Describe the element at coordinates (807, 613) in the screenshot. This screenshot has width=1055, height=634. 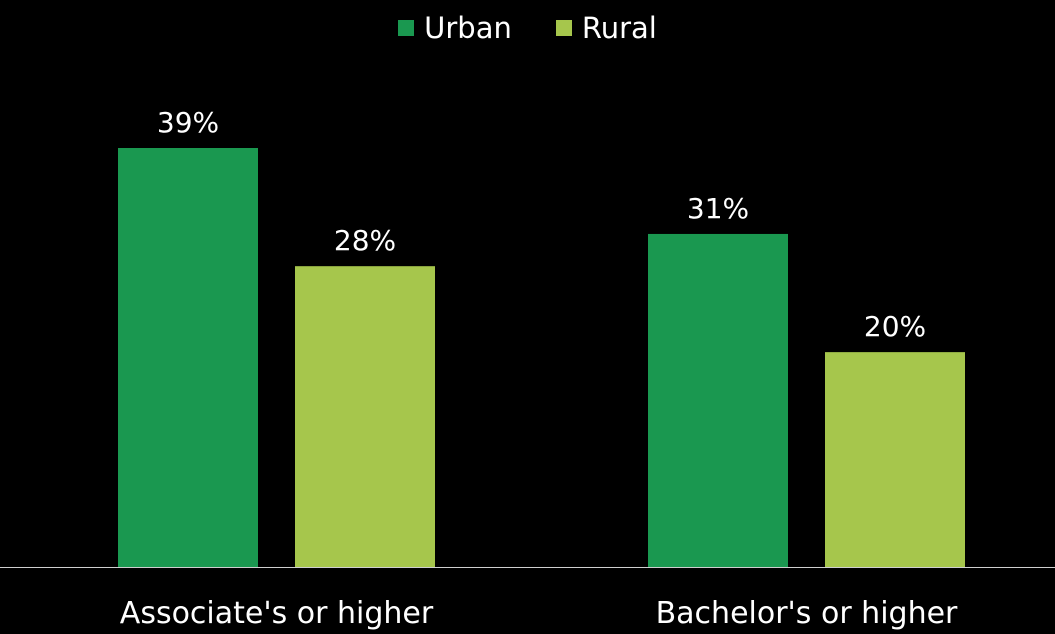
I see `x-tick-label-2: Bachelor's or higher` at that location.